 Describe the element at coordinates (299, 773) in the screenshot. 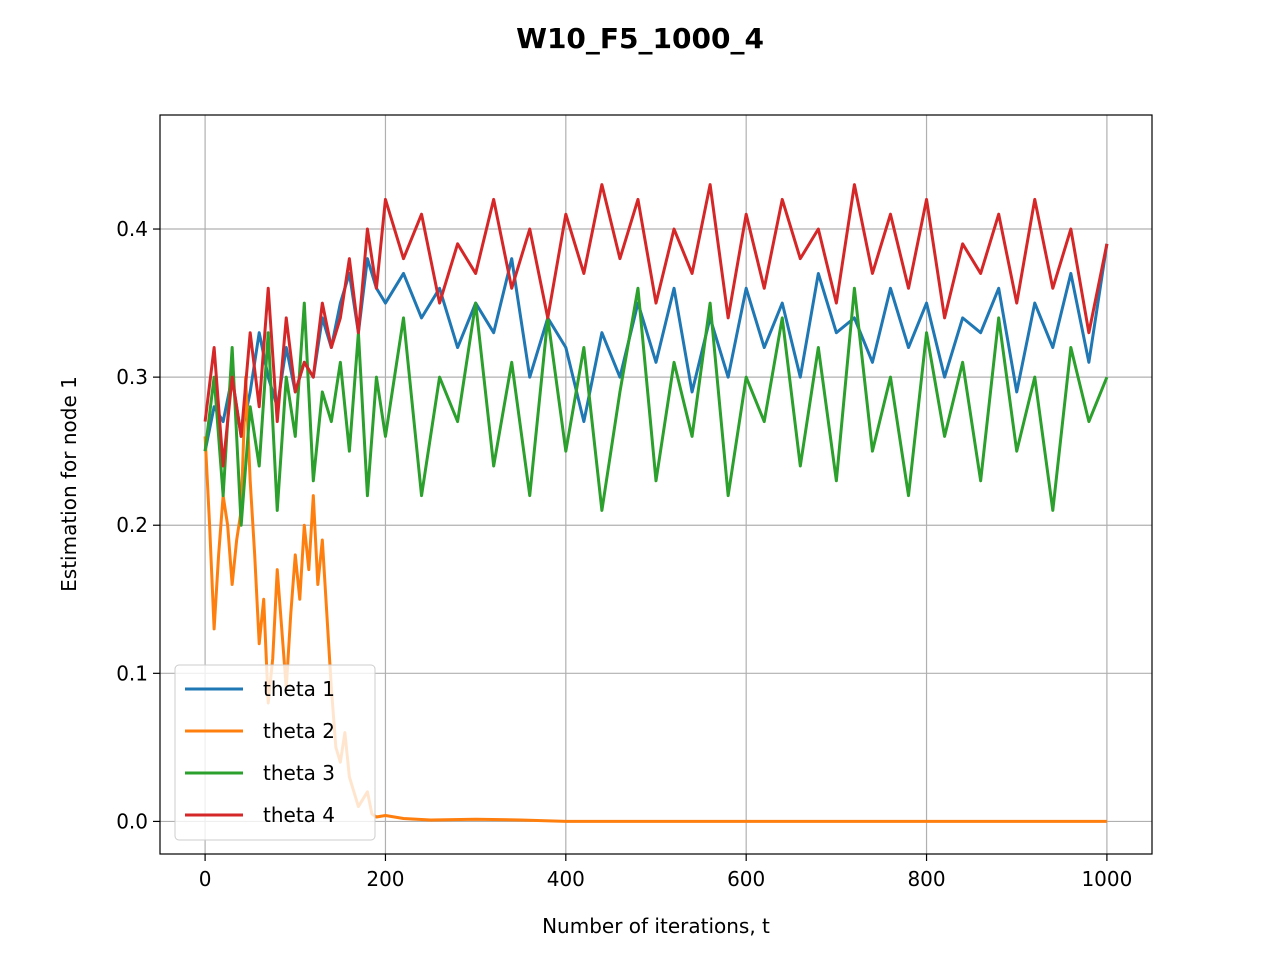

I see `legend-label-theta-3: theta 3` at that location.